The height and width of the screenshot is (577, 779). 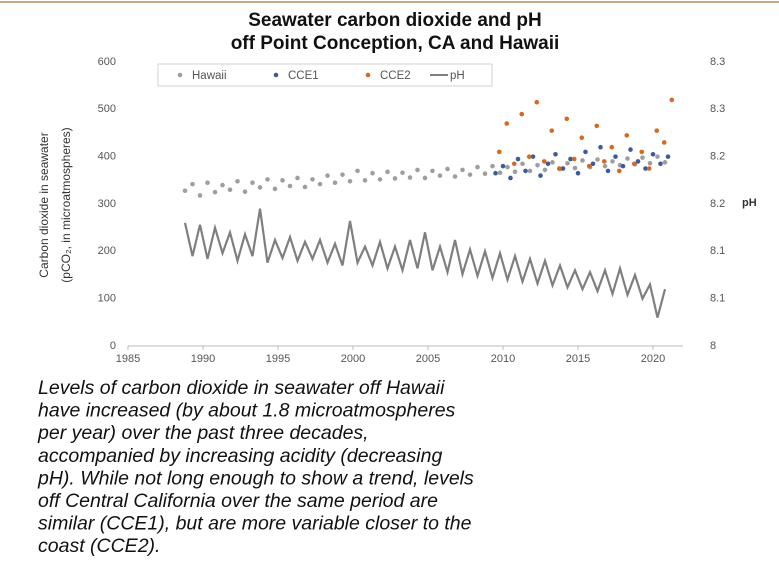 What do you see at coordinates (428, 359) in the screenshot?
I see `x-tick-label: 2005` at bounding box center [428, 359].